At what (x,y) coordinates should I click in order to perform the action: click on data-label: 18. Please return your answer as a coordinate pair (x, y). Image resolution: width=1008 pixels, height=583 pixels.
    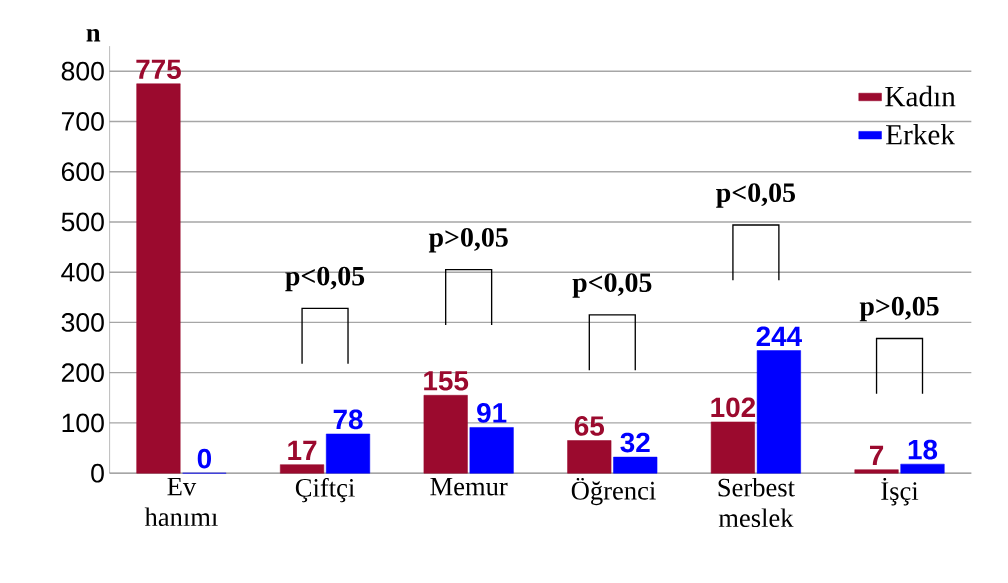
    Looking at the image, I should click on (923, 449).